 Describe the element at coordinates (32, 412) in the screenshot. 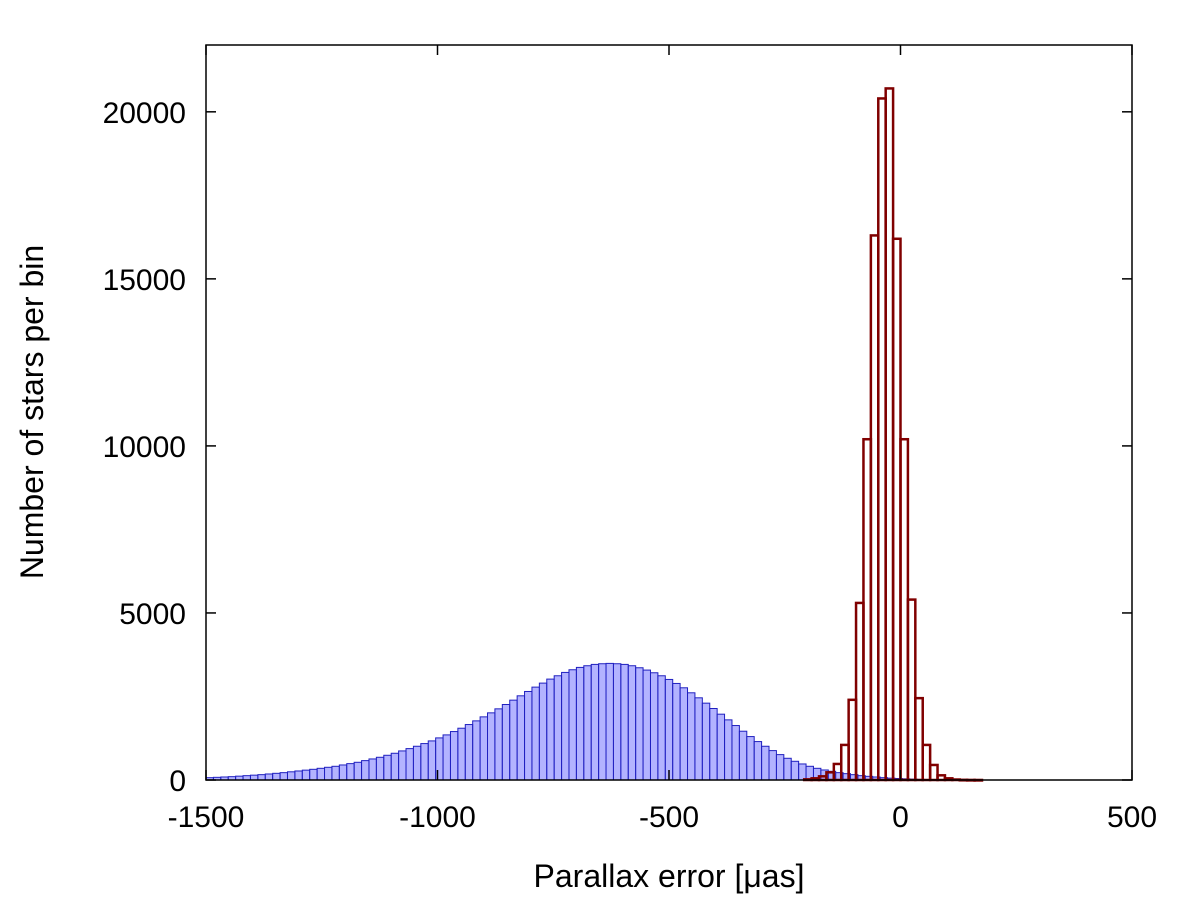

I see `y-axis-label: Number of stars per bin` at that location.